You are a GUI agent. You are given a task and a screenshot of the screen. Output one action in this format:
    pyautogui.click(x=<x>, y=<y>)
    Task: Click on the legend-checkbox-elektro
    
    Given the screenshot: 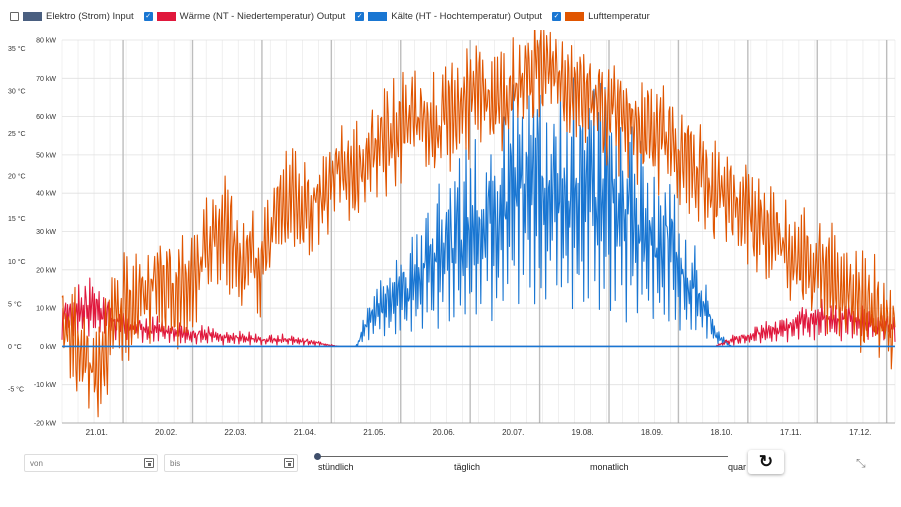 What is the action you would take?
    pyautogui.click(x=14, y=16)
    